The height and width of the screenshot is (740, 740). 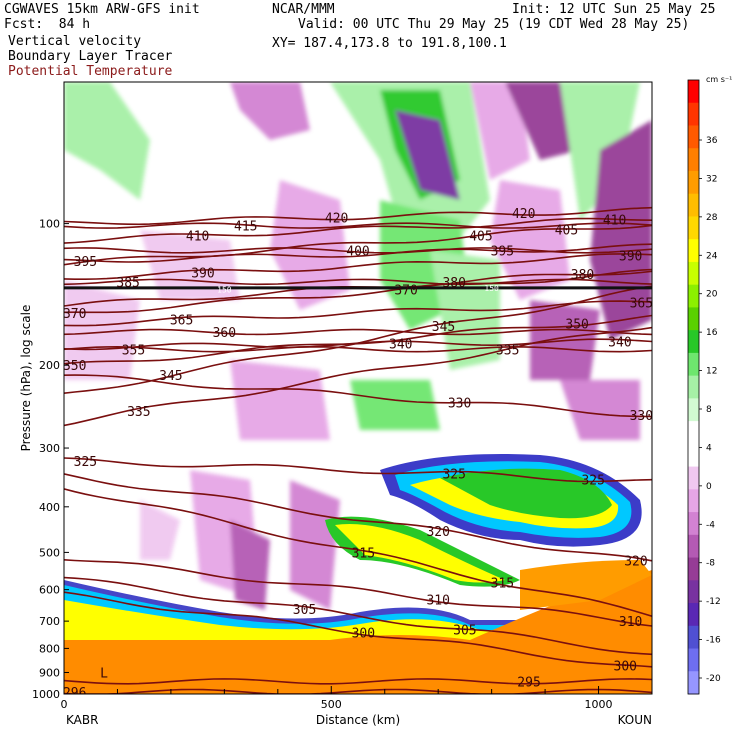 What do you see at coordinates (74, 693) in the screenshot?
I see `isentrope-label: 296` at bounding box center [74, 693].